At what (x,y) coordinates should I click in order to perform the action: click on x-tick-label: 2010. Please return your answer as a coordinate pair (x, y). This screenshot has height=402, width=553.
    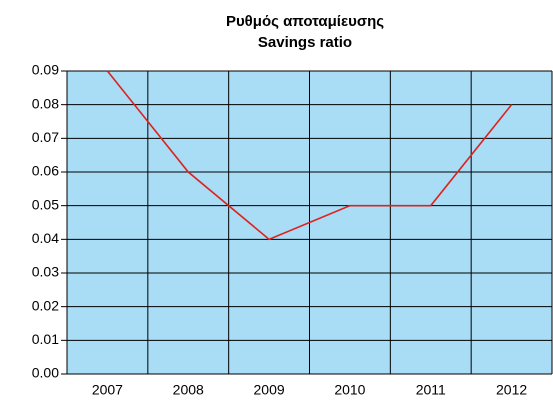
    Looking at the image, I should click on (349, 390).